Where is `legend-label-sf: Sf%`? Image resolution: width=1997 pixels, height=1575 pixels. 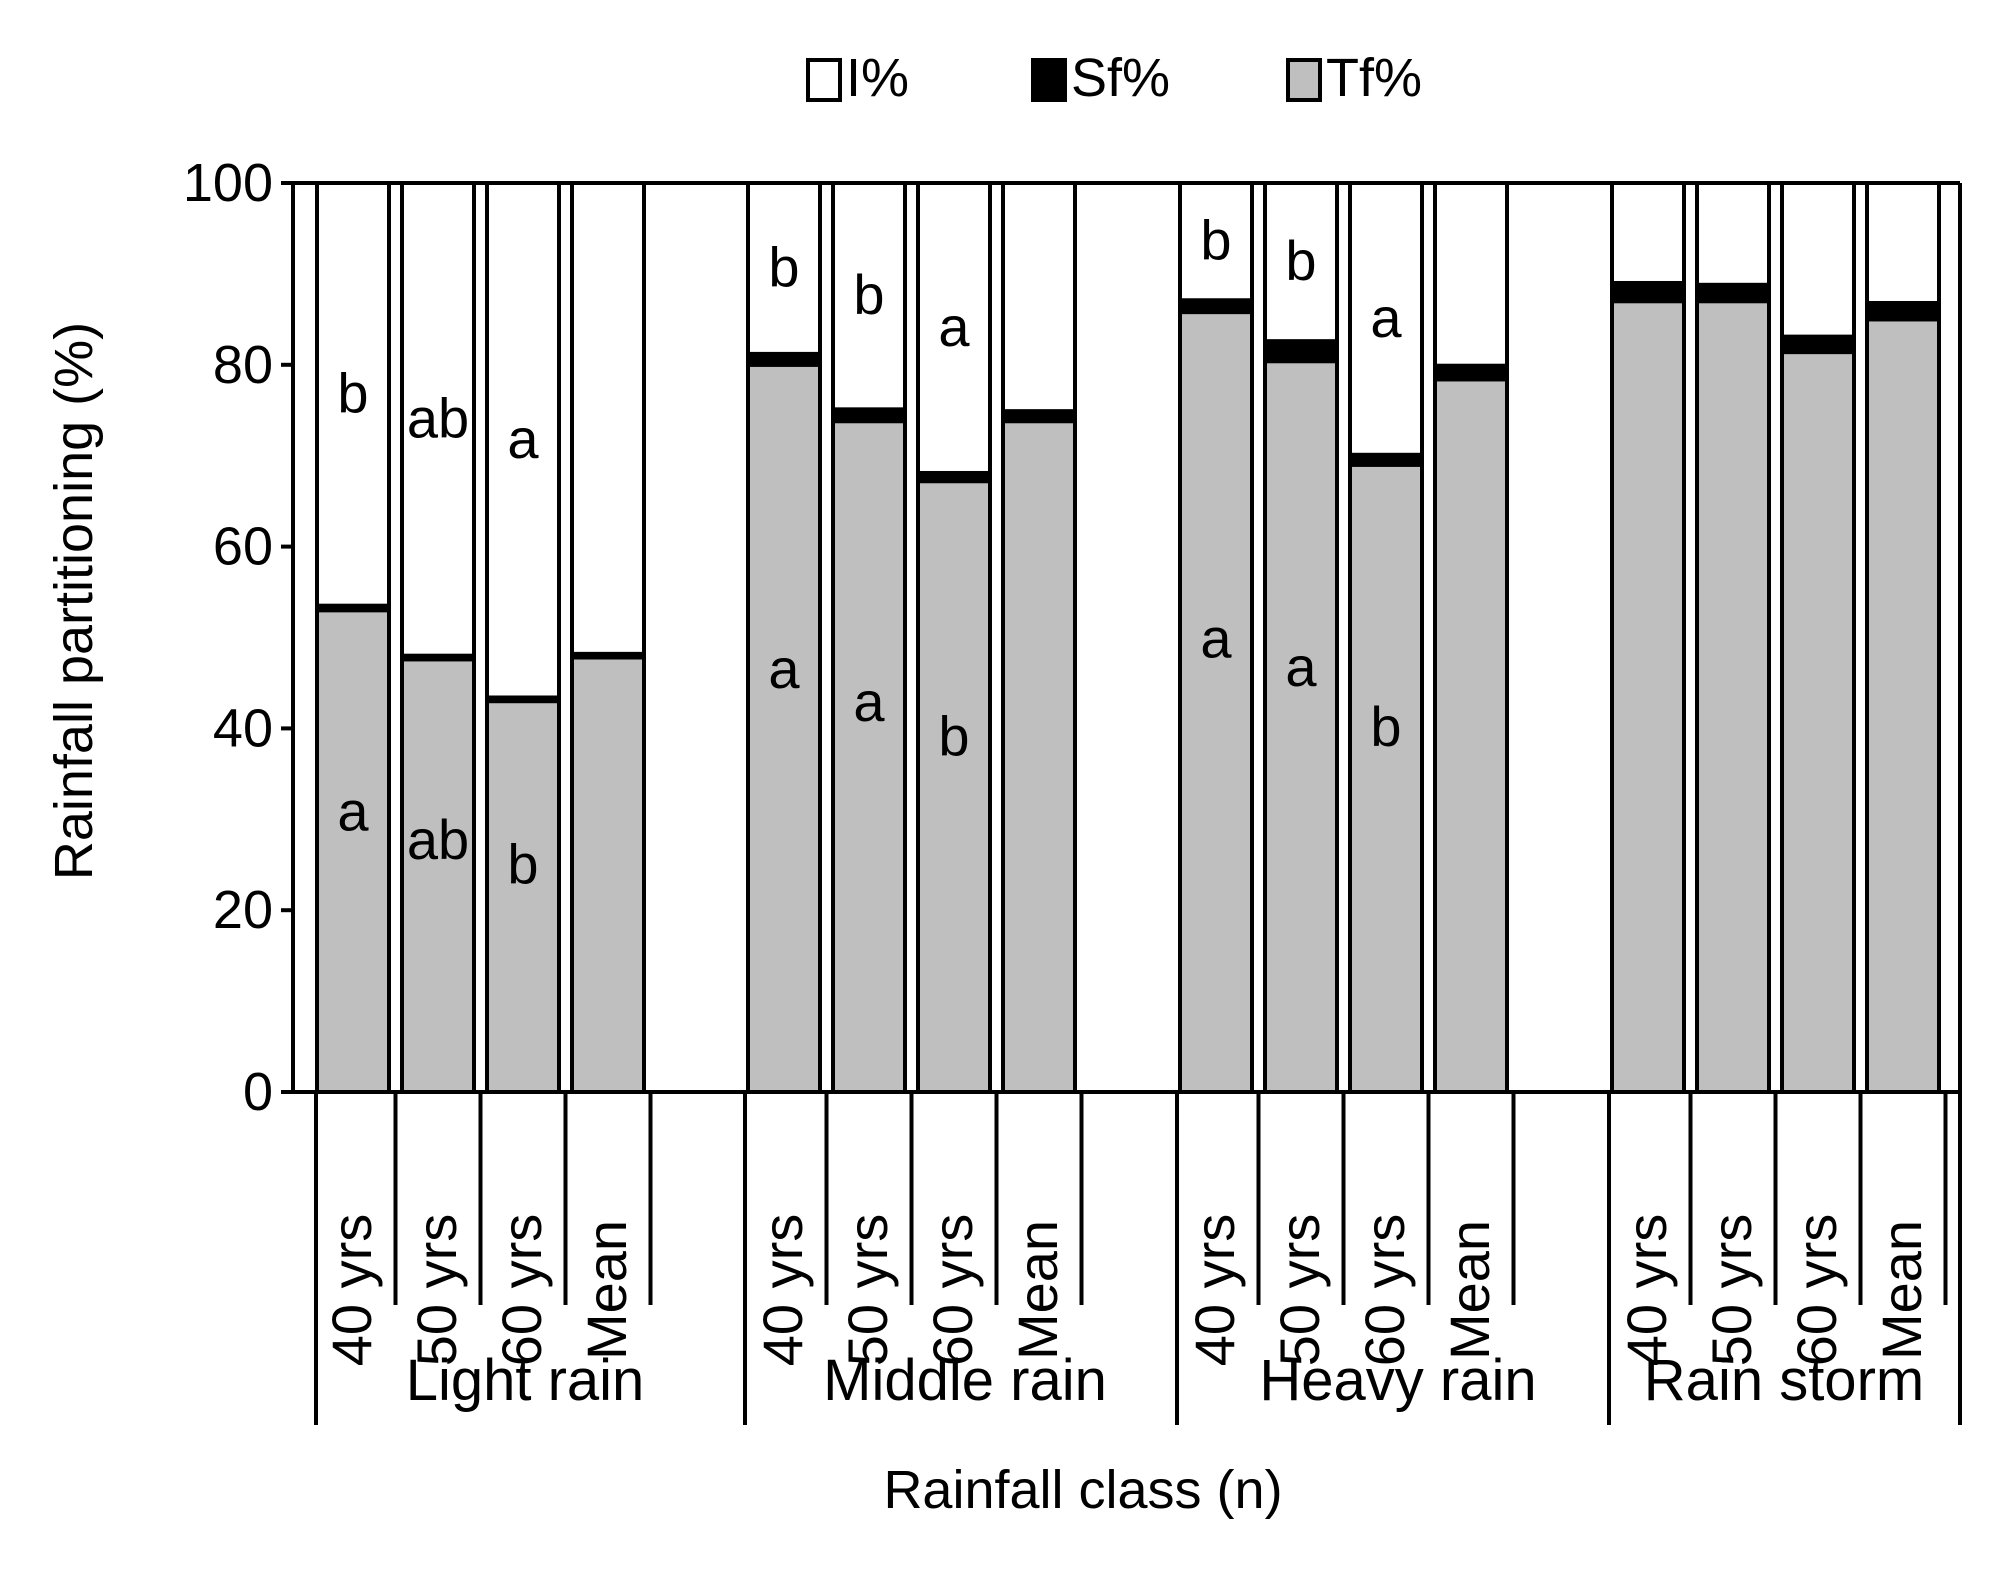
legend-label-sf: Sf% is located at coordinates (1120, 78).